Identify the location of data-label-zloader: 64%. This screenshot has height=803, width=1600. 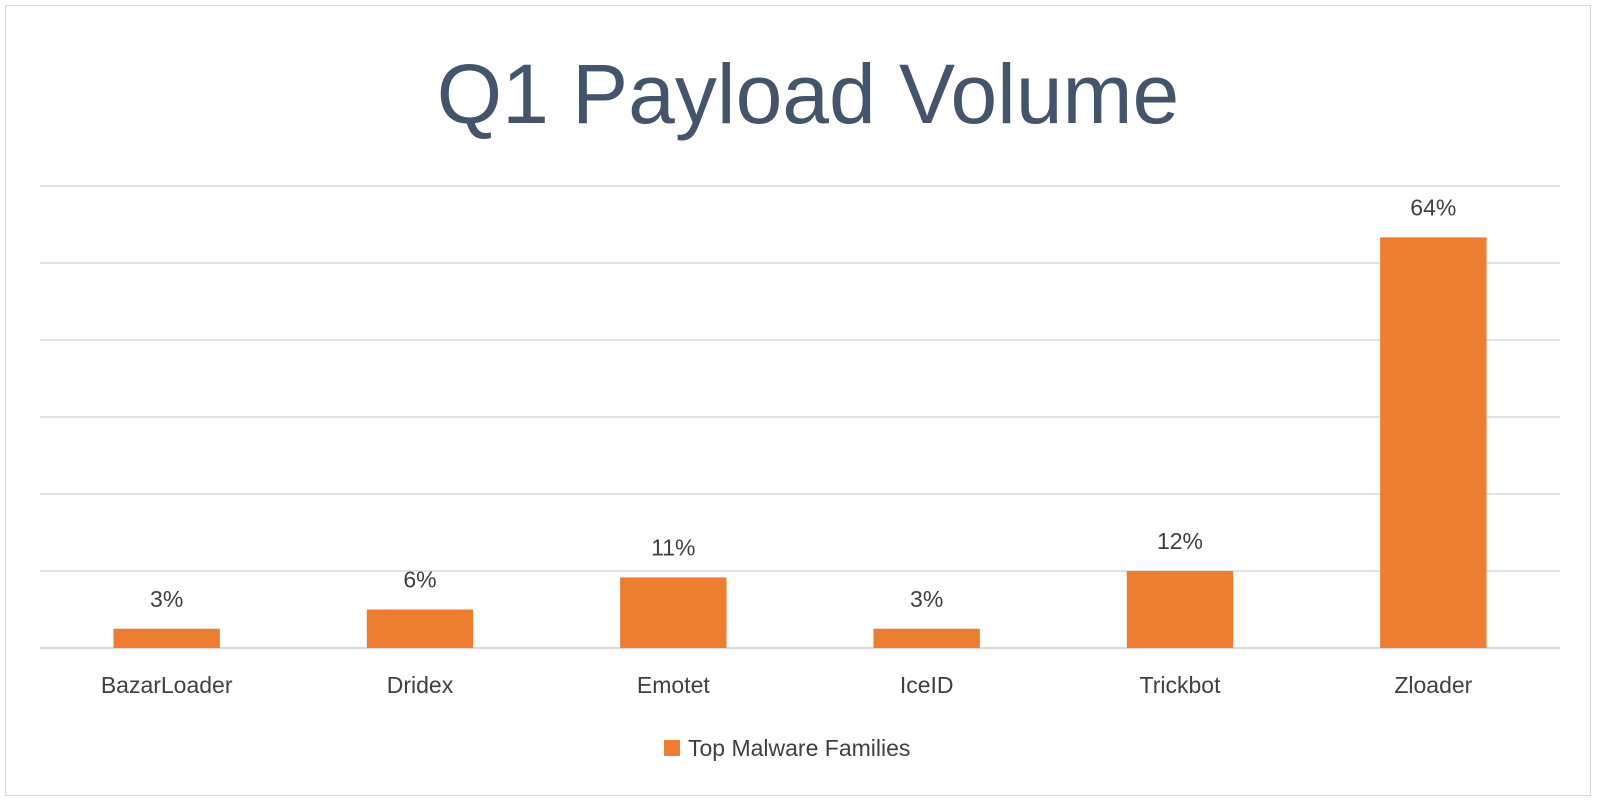
(1433, 207).